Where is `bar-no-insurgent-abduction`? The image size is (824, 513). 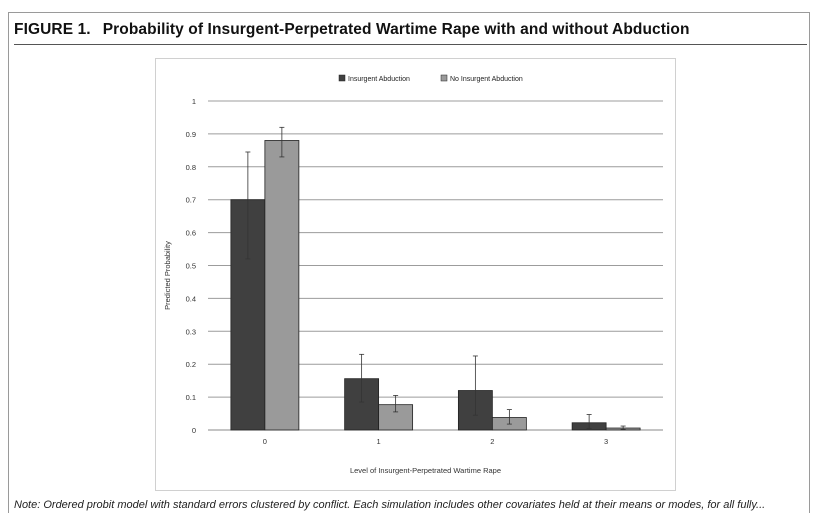
bar-no-insurgent-abduction is located at coordinates (282, 285).